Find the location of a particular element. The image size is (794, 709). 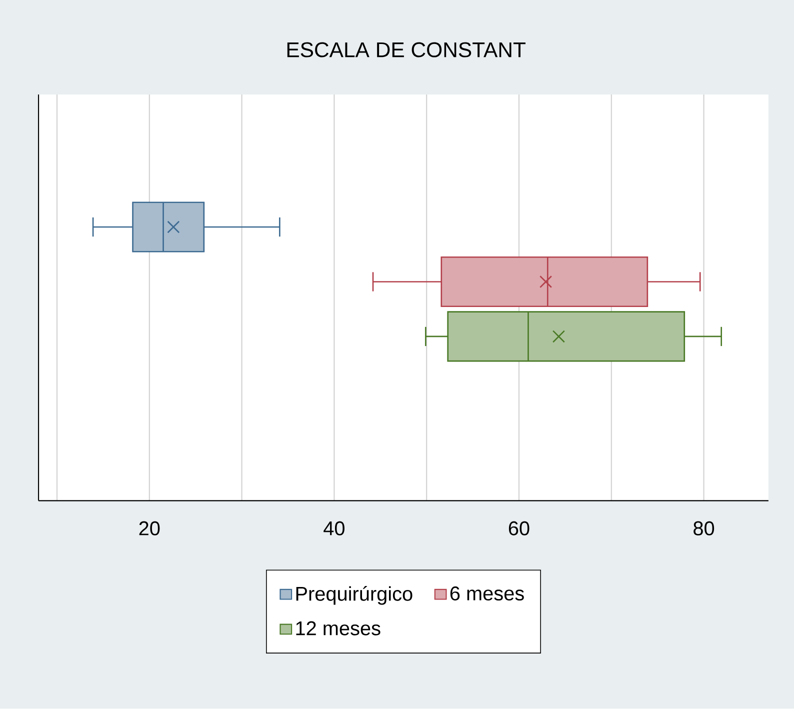

legend-label: Prequirúrgico is located at coordinates (354, 595).